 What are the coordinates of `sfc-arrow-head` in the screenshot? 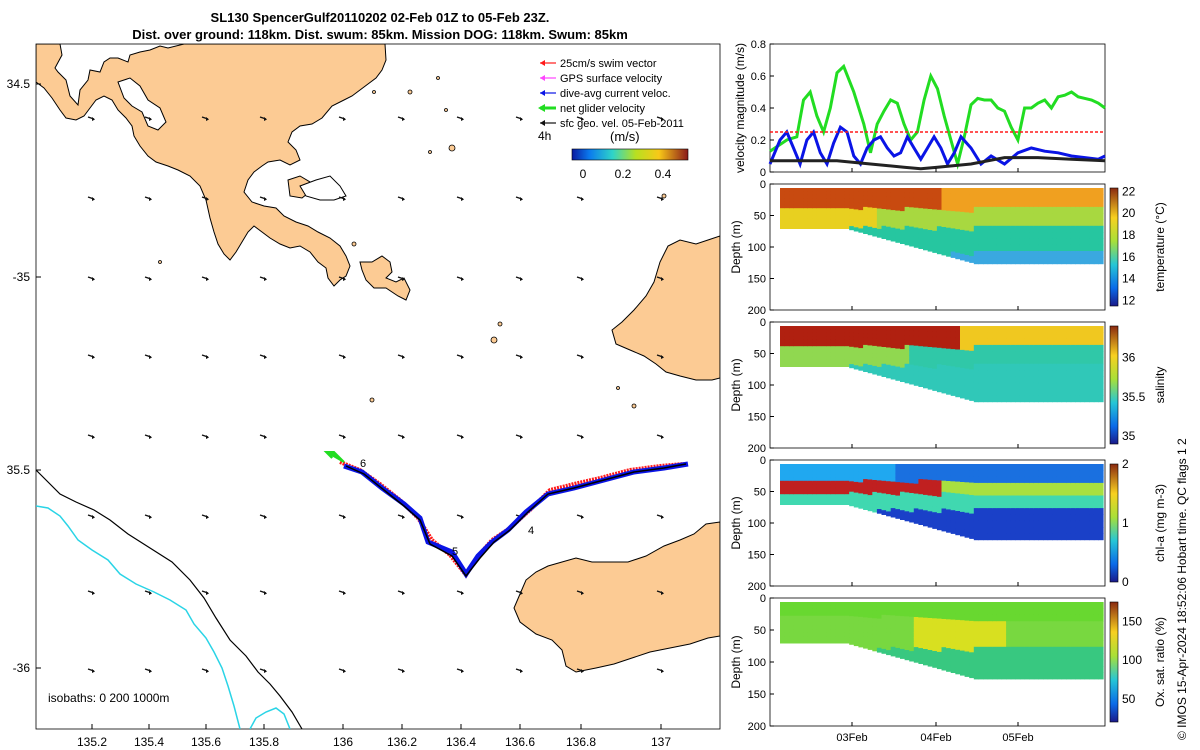 It's located at (265, 279).